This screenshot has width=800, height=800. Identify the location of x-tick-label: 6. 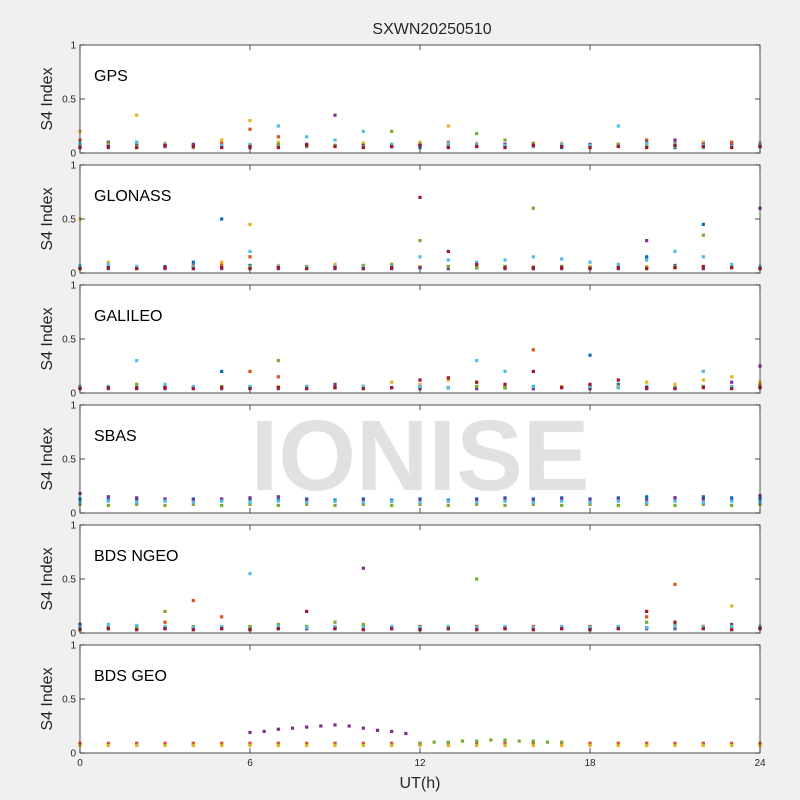
(250, 763).